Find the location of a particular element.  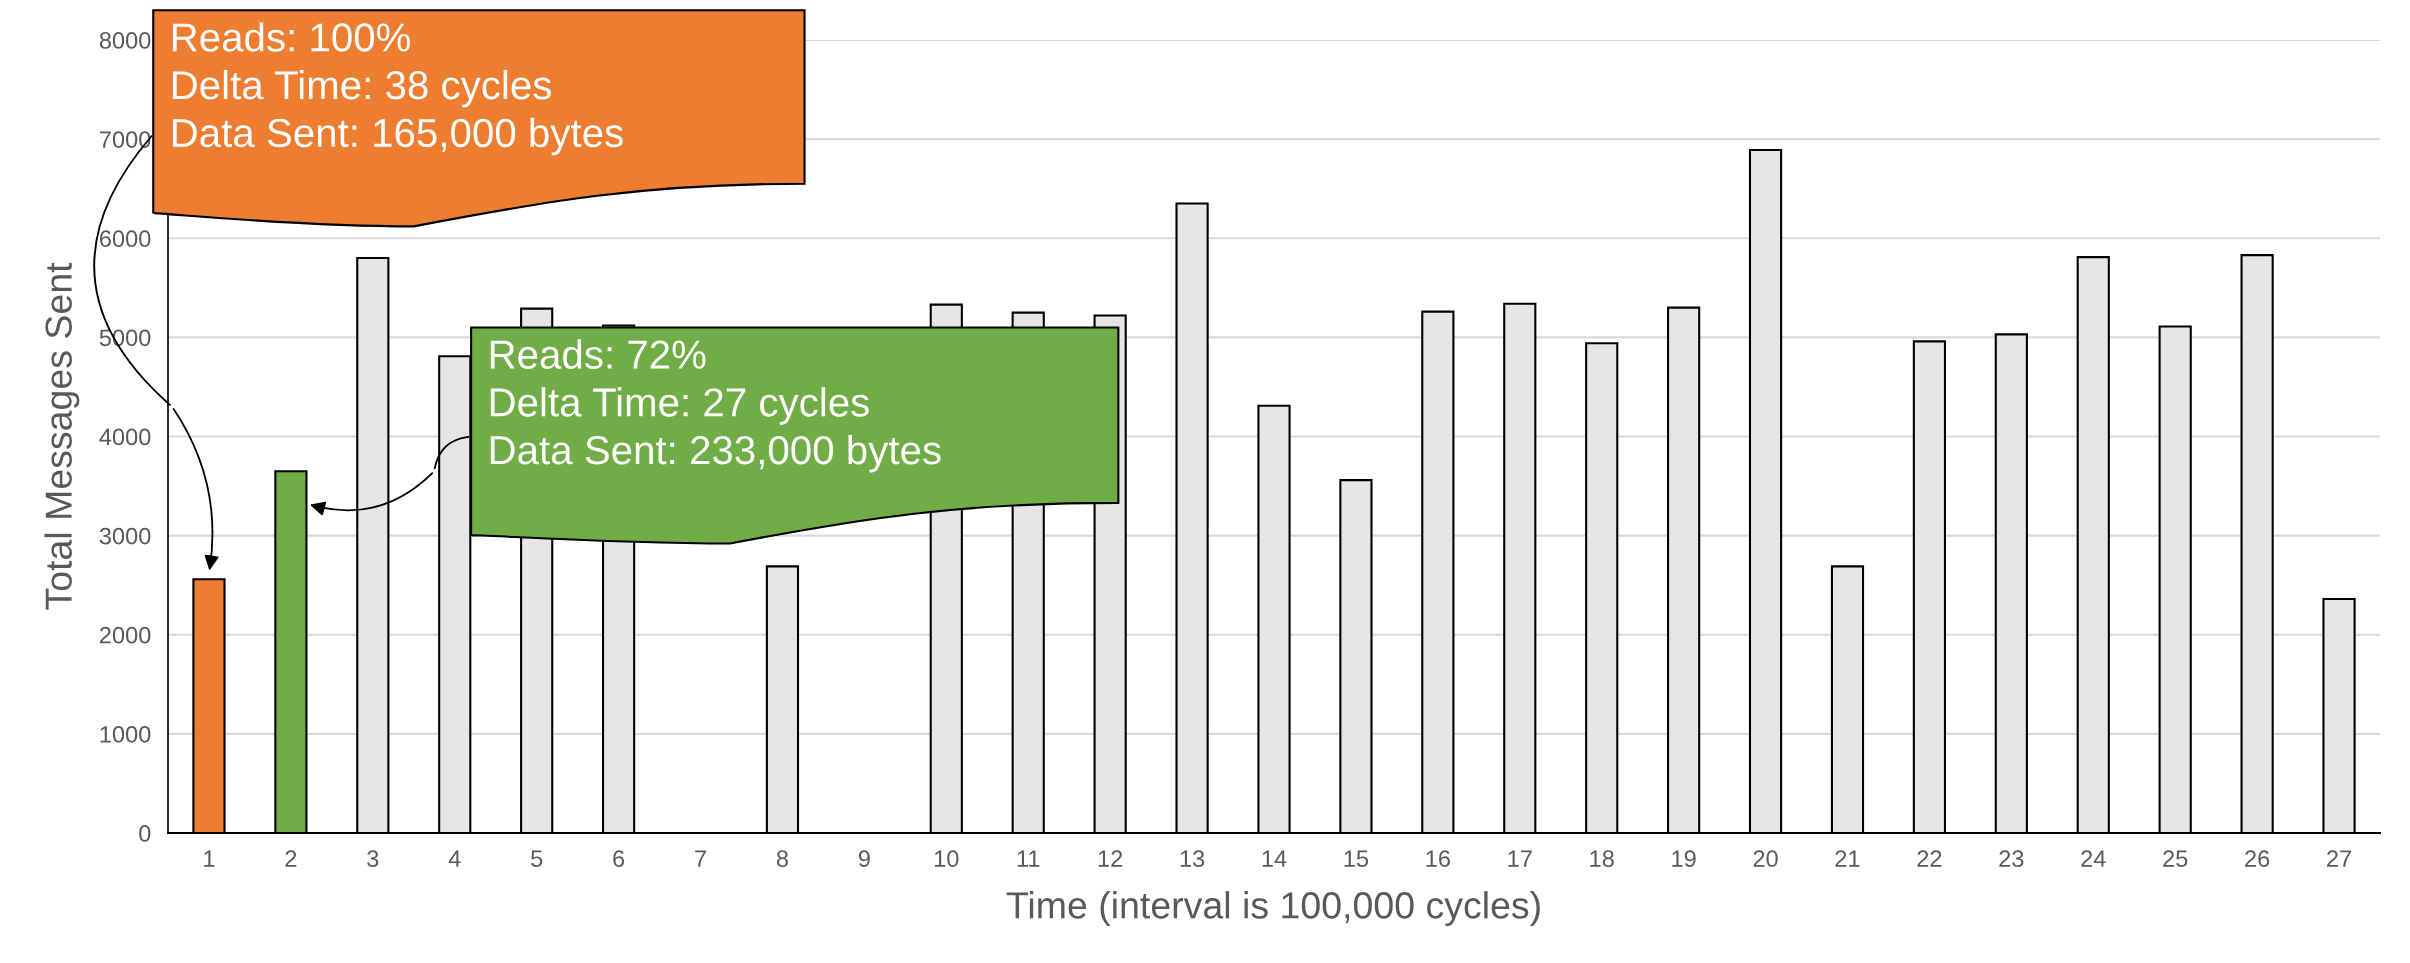

x-tick-label: 2 is located at coordinates (291, 858).